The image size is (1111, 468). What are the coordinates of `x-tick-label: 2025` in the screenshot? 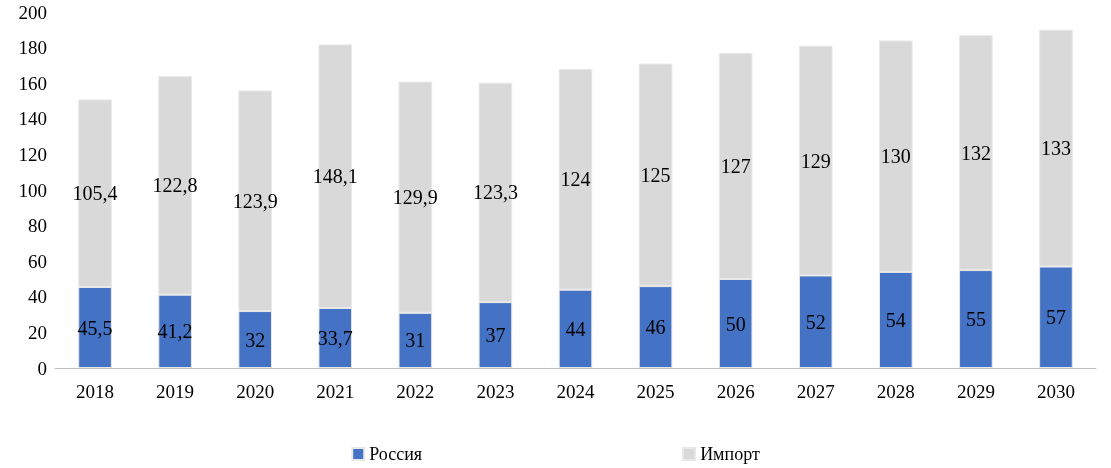 It's located at (655, 391).